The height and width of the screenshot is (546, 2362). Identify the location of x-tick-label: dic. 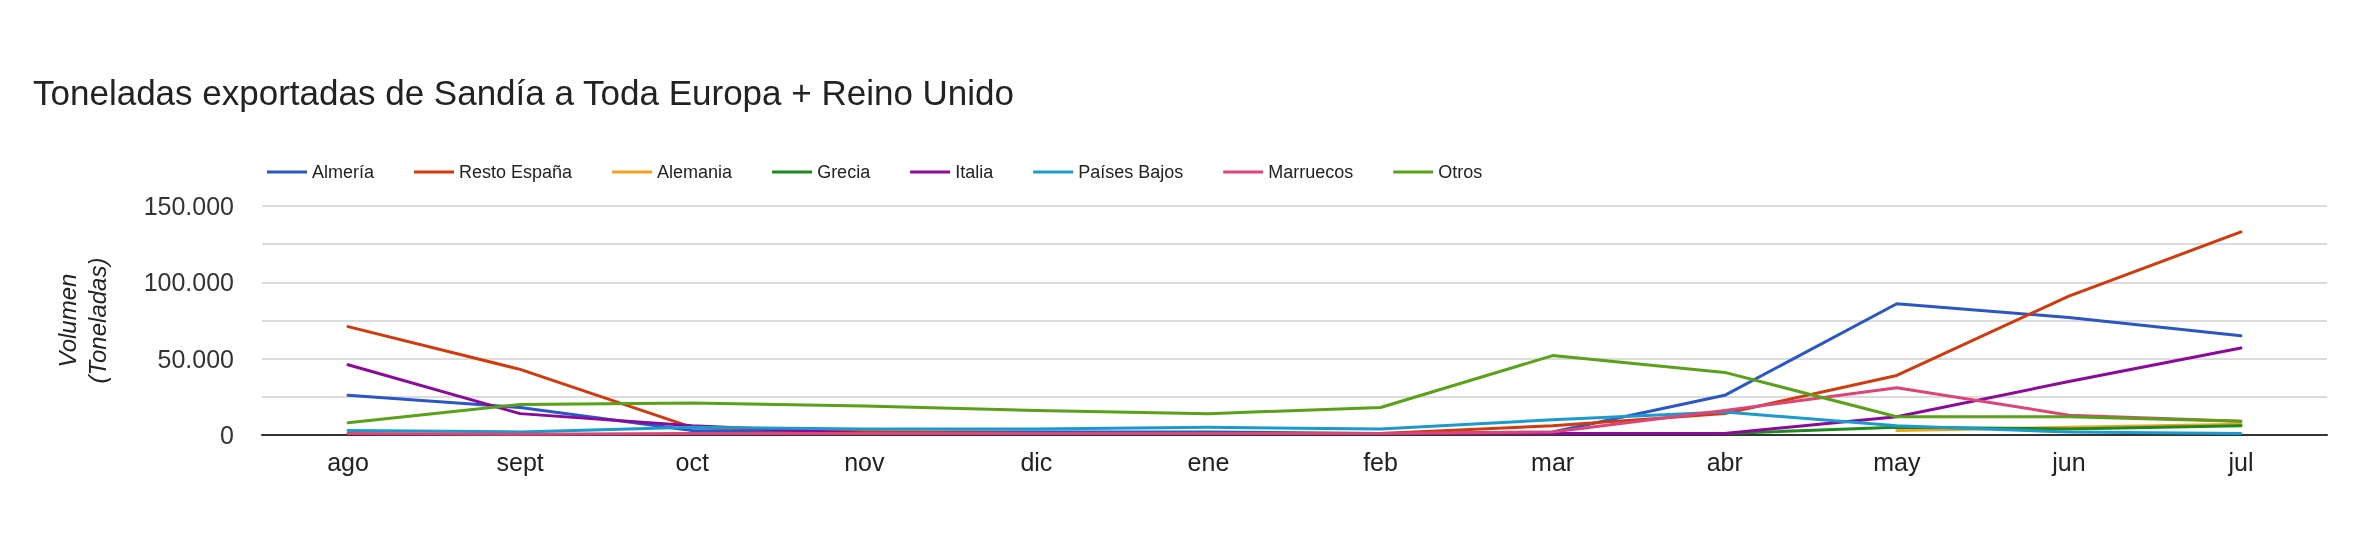
(1036, 461).